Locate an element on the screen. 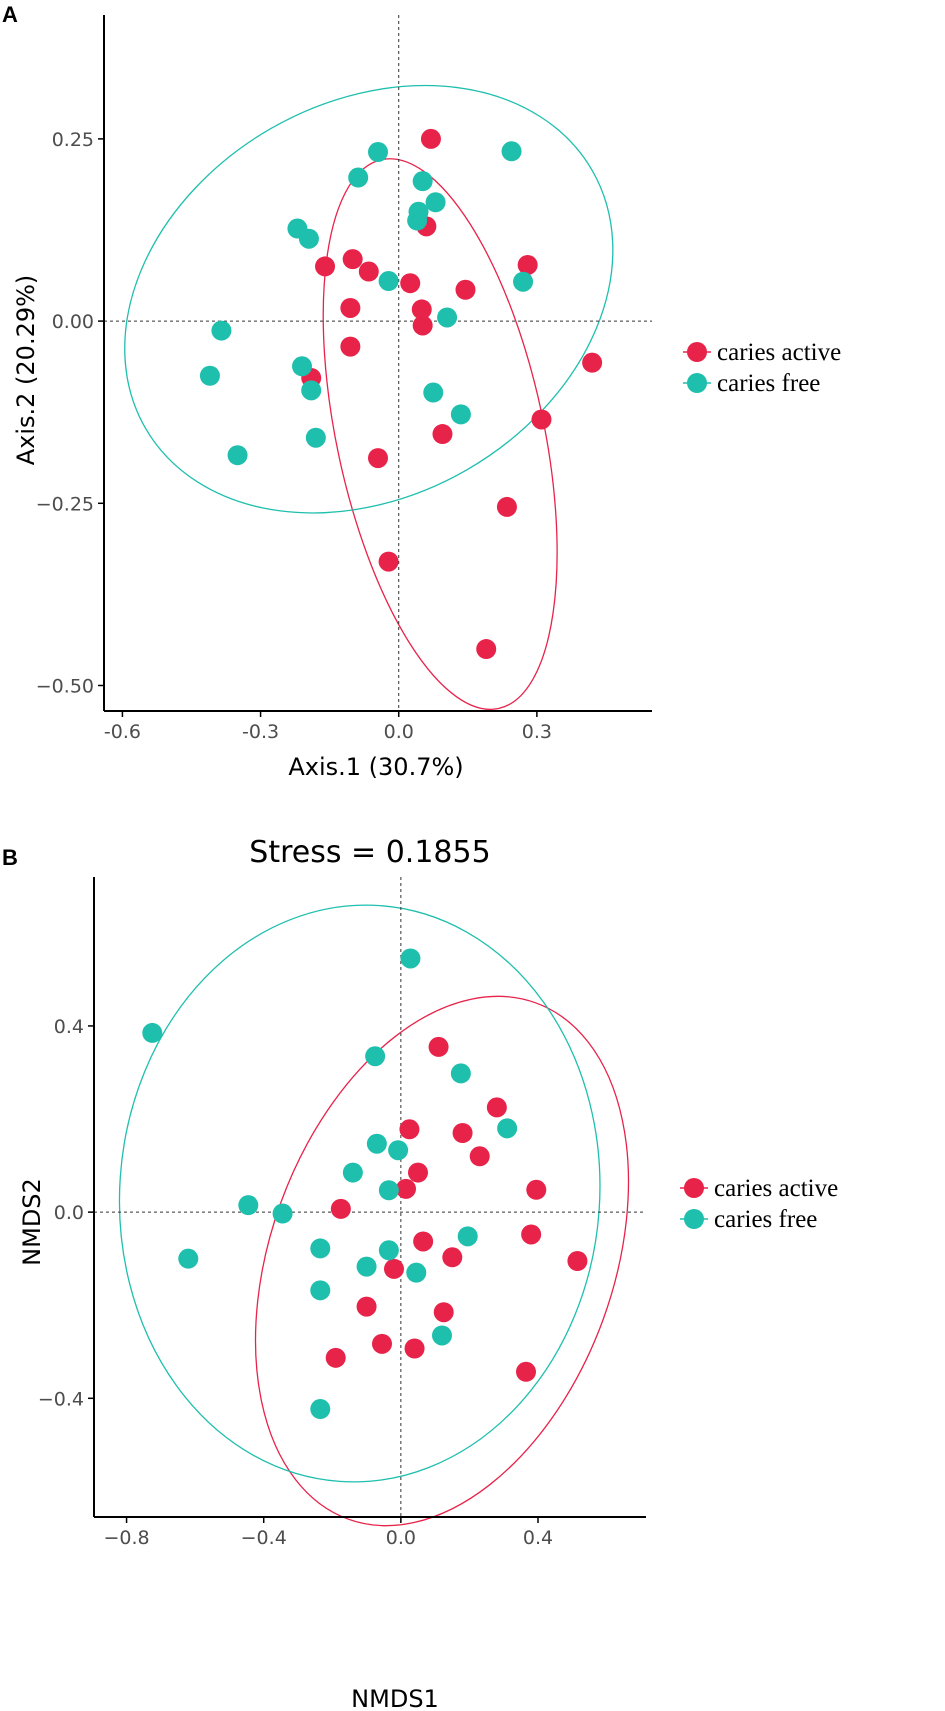 Image resolution: width=945 pixels, height=1711 pixels. panel-b-legend-label-caries-free: caries free is located at coordinates (765, 1219).